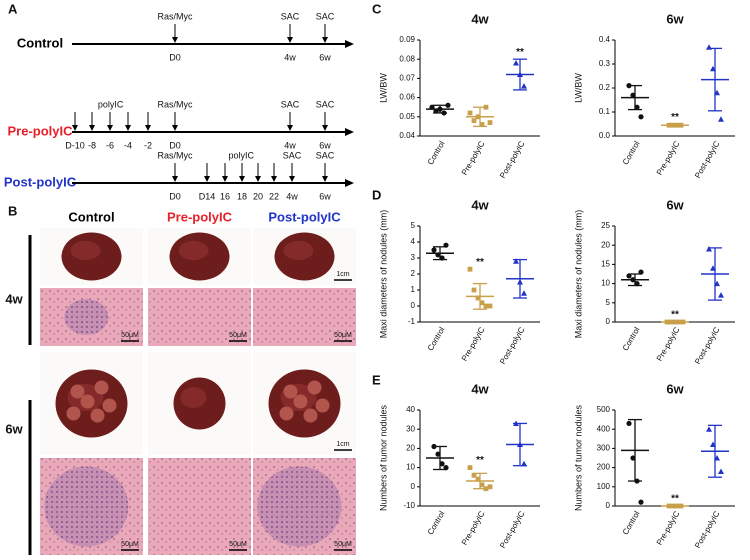  Describe the element at coordinates (413, 257) in the screenshot. I see `y-tick-label: 3` at that location.